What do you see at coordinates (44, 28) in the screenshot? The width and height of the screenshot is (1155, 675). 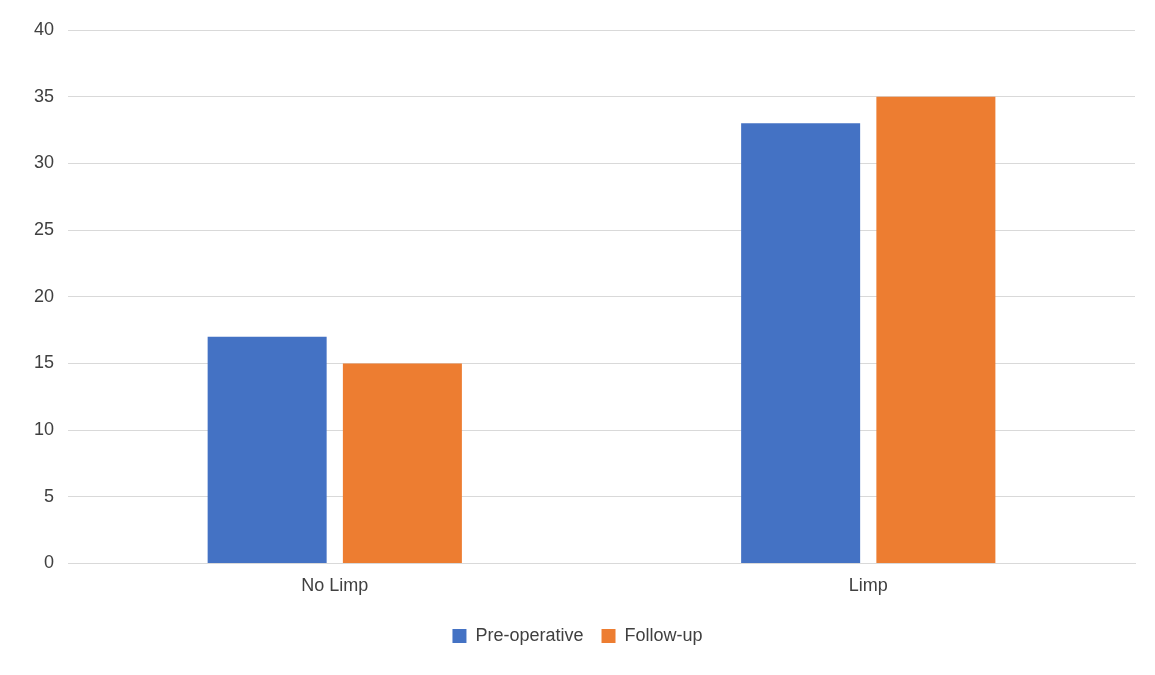 I see `y-tick-label: 40` at bounding box center [44, 28].